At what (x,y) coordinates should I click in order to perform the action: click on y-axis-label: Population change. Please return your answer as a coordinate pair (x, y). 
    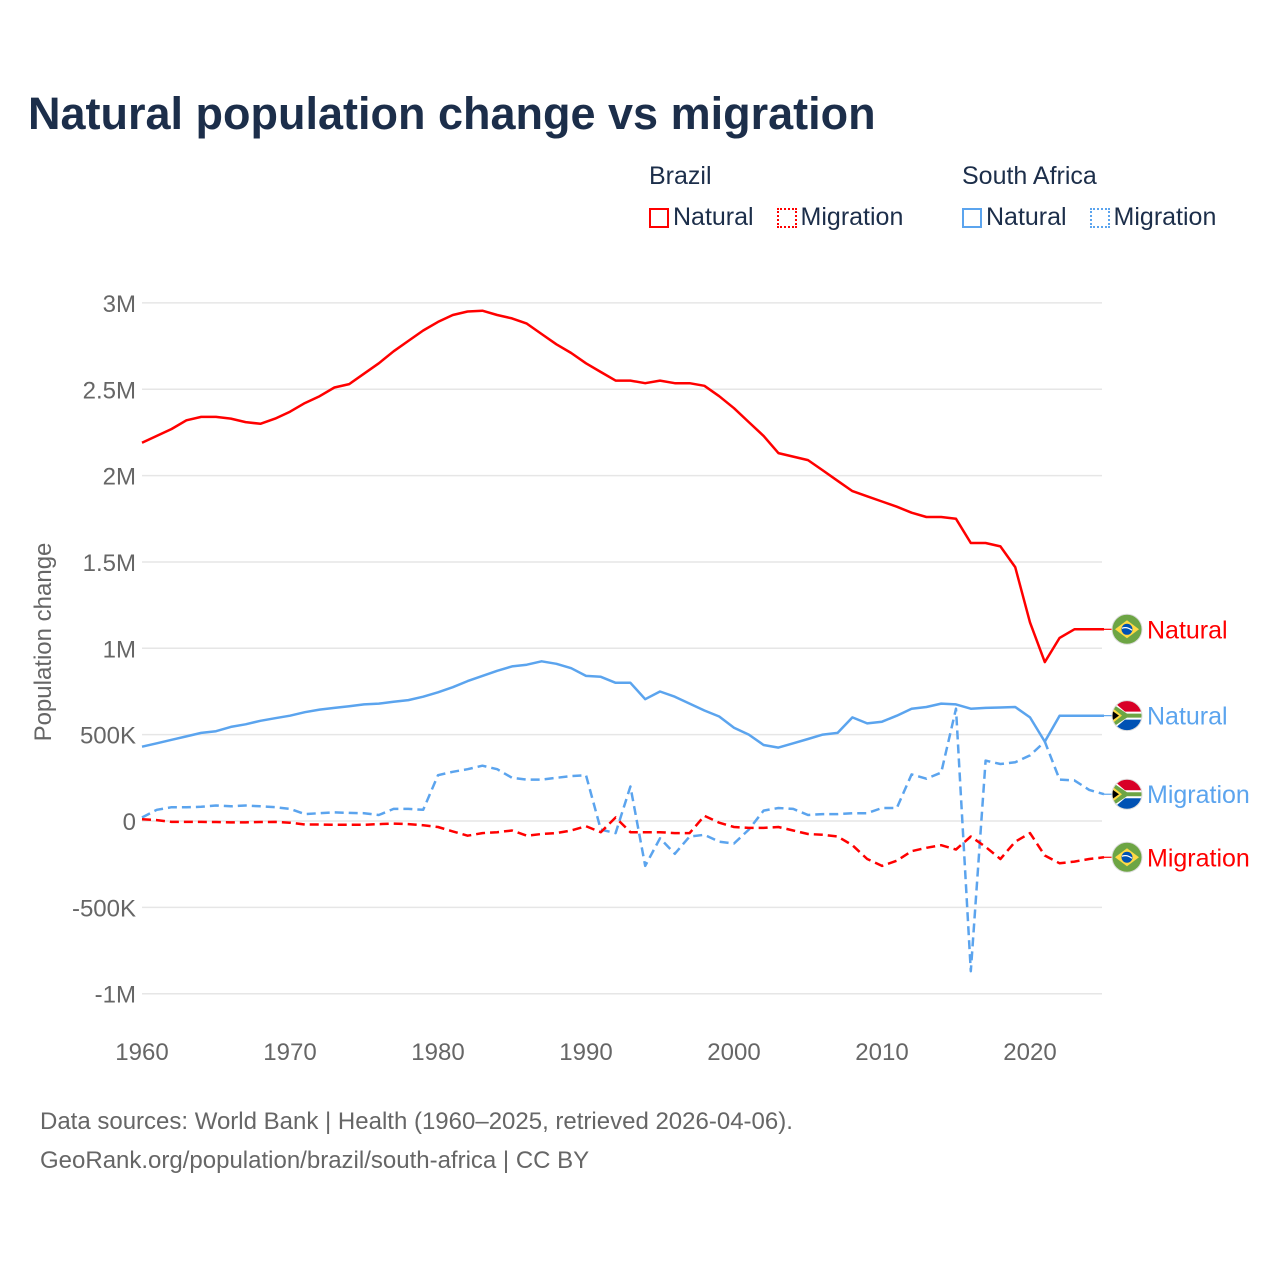
    Looking at the image, I should click on (43, 642).